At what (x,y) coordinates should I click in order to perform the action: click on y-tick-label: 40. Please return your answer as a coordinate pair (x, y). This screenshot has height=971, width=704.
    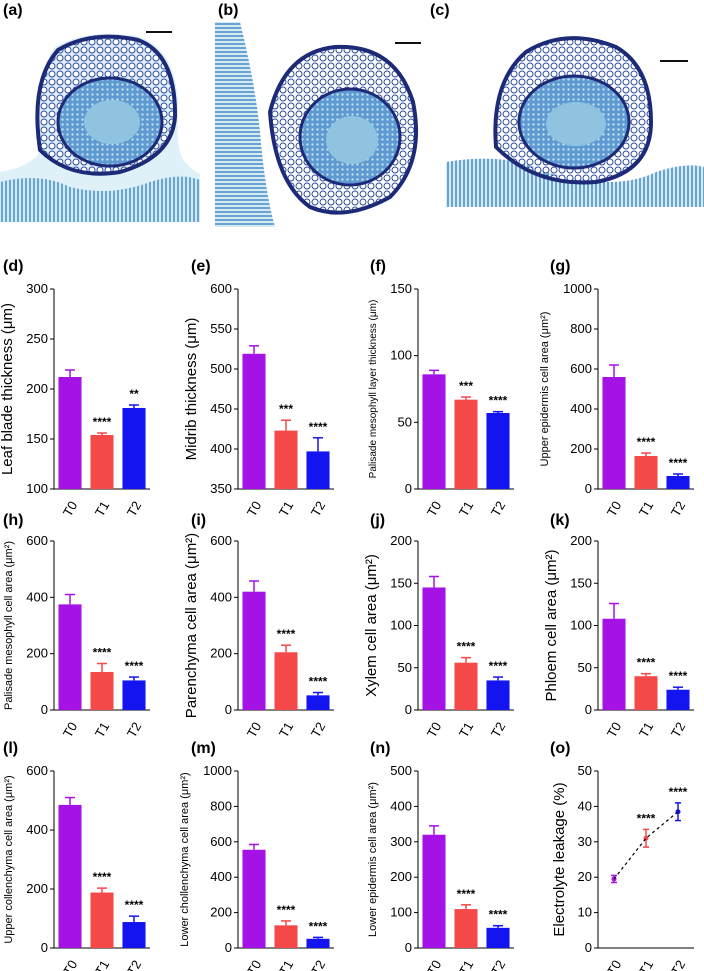
    Looking at the image, I should click on (585, 805).